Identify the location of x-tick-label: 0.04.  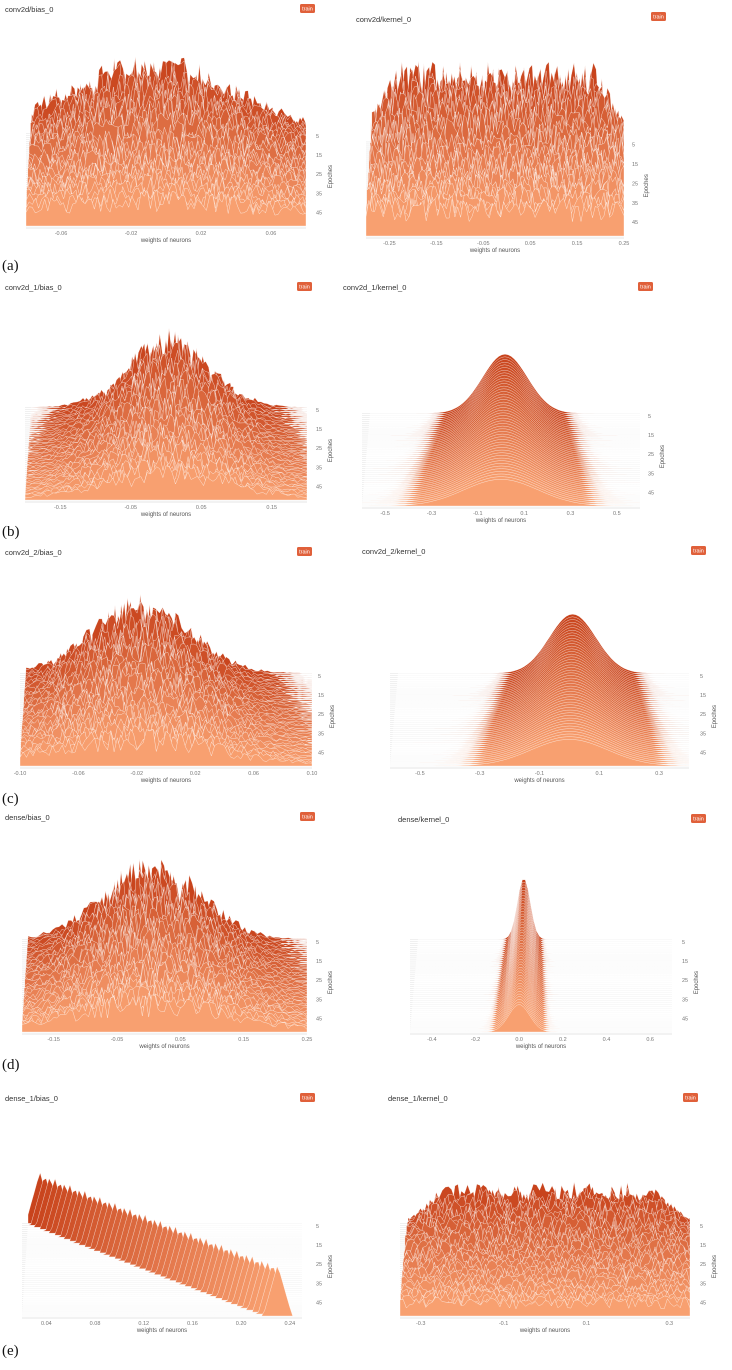
(46, 1324).